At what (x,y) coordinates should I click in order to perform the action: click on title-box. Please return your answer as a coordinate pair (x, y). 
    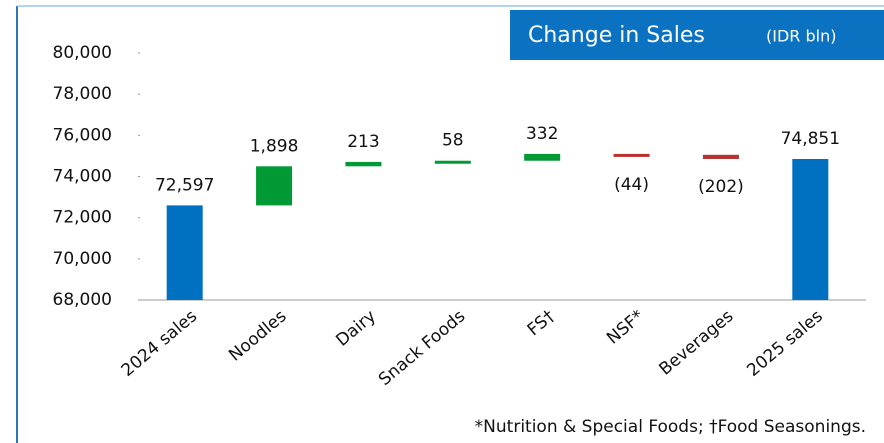
    Looking at the image, I should click on (697, 35).